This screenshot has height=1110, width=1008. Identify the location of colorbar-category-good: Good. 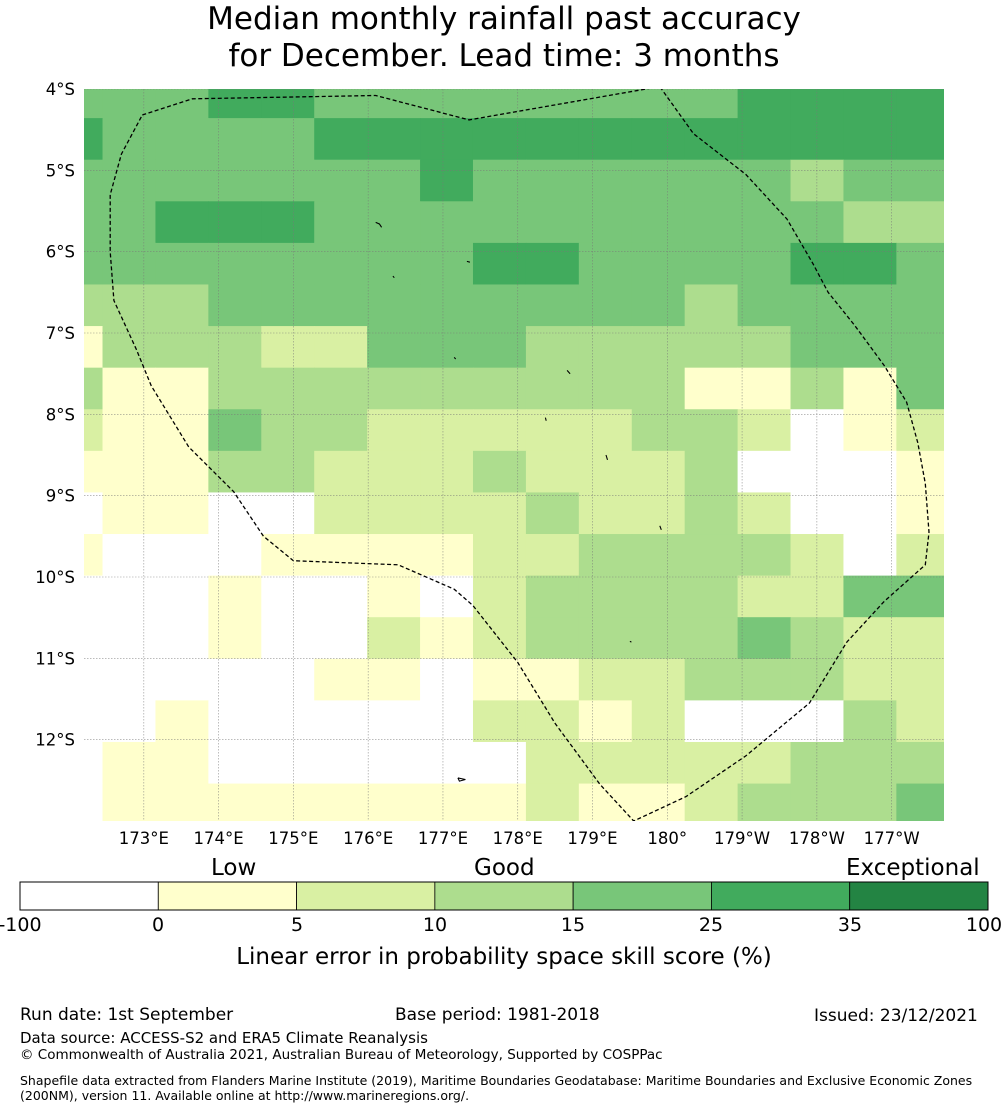
(504, 868).